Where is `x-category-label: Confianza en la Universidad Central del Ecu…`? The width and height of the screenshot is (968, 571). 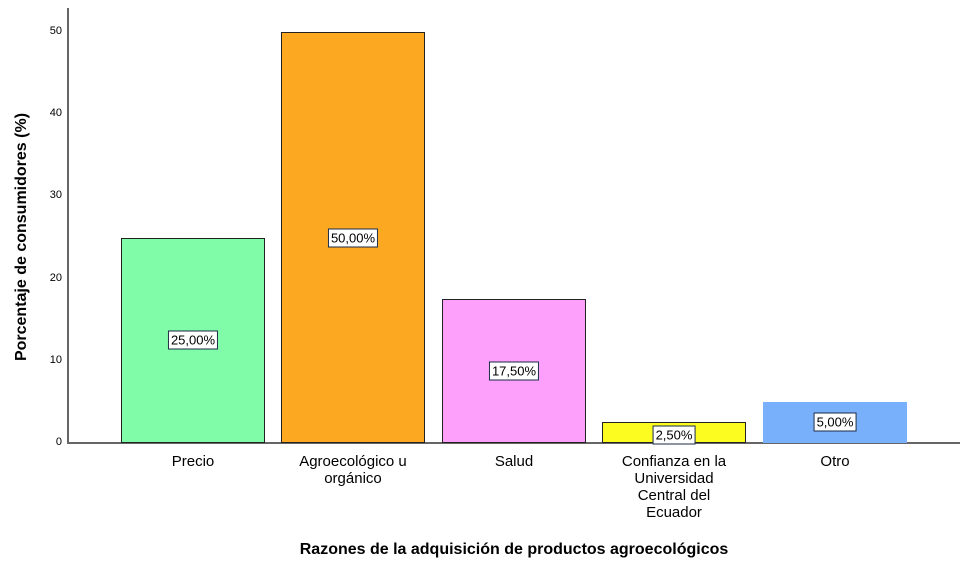 x-category-label: Confianza en la Universidad Central del Ecu… is located at coordinates (674, 487).